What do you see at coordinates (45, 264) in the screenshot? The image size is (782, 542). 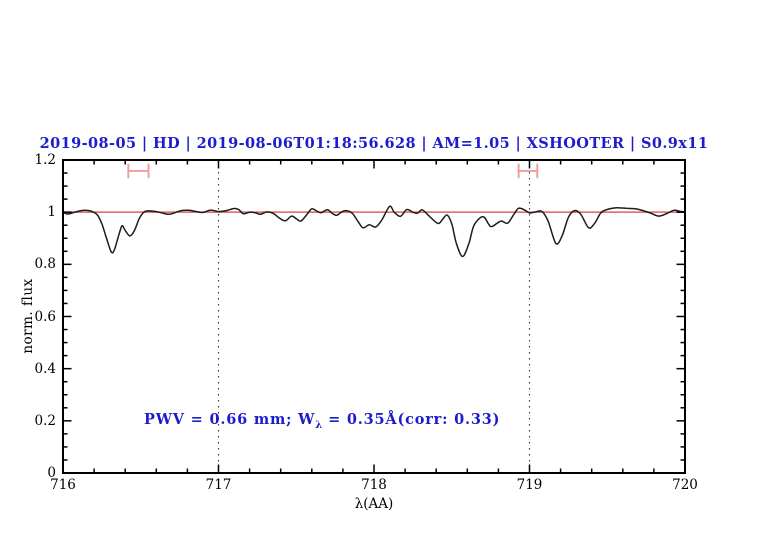 I see `y-tick-label: 0.8` at bounding box center [45, 264].